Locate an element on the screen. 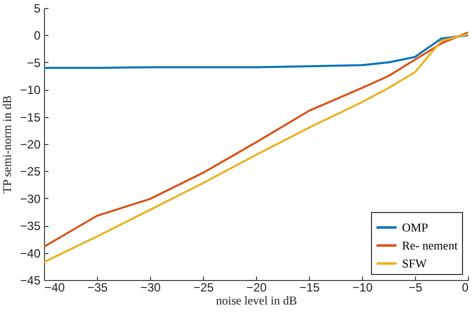  line-series is located at coordinates (256, 51).